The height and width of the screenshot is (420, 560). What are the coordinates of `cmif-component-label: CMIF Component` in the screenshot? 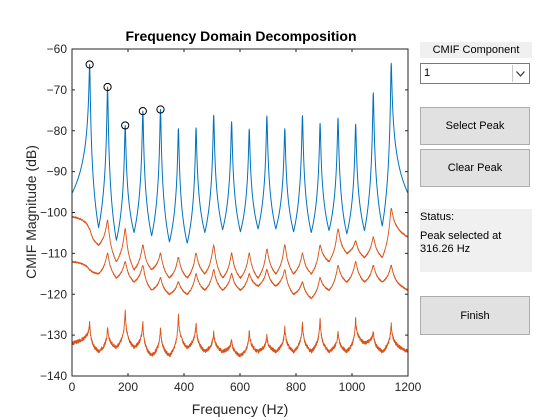 It's located at (476, 50).